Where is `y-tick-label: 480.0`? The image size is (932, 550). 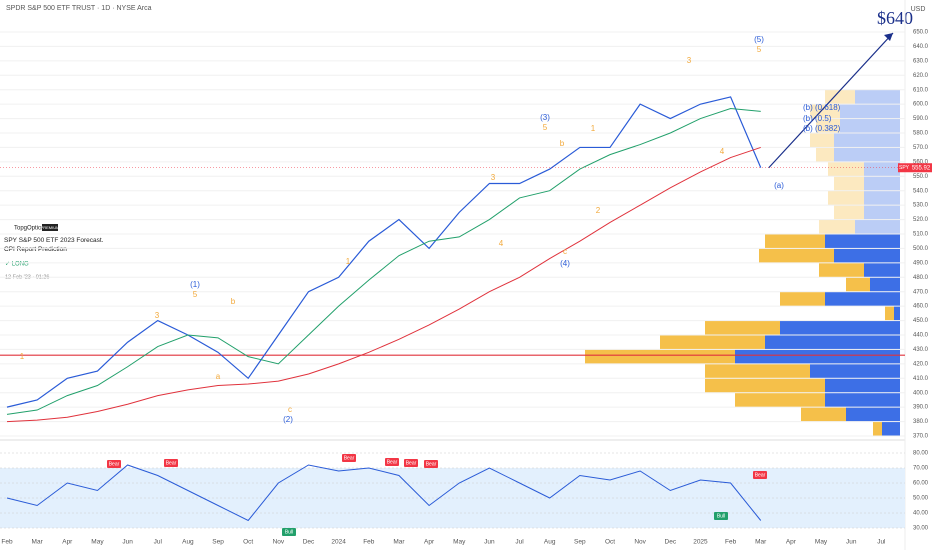
y-tick-label: 480.0 is located at coordinates (921, 278).